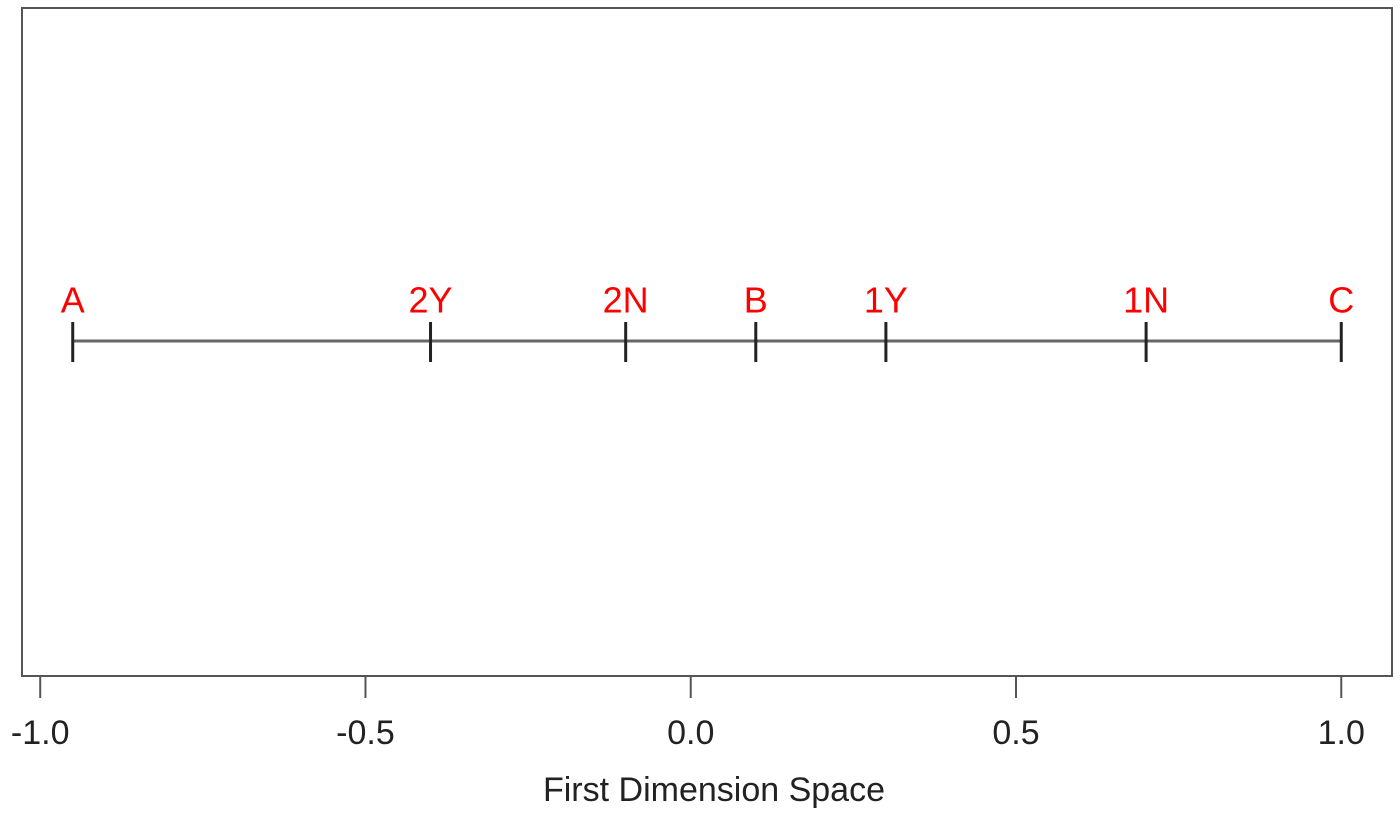  I want to click on x-tick-label: 0.5, so click(1015, 733).